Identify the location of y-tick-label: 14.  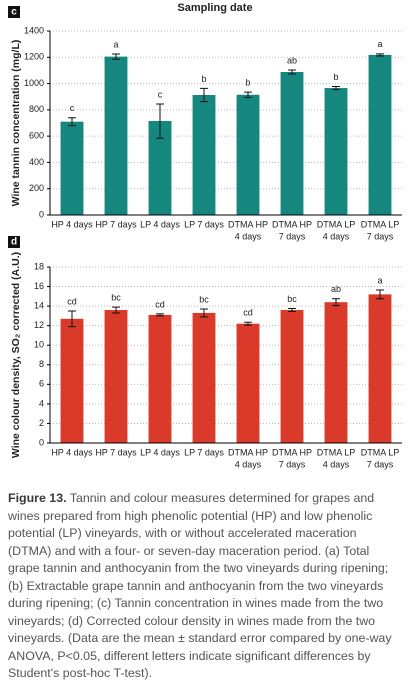
(39, 305).